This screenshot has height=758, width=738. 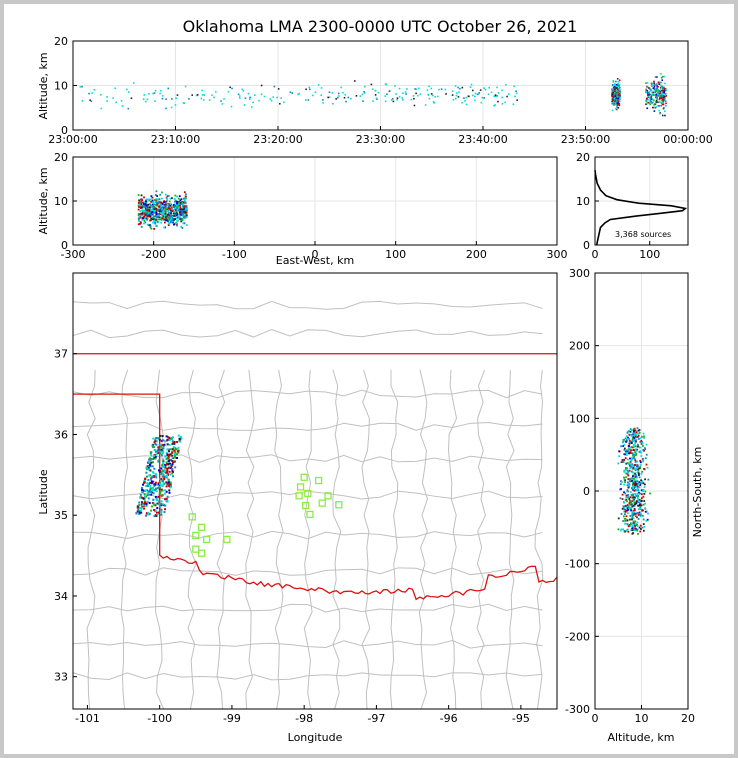 What do you see at coordinates (315, 260) in the screenshot?
I see `ew-height-xlabel: East-West, km` at bounding box center [315, 260].